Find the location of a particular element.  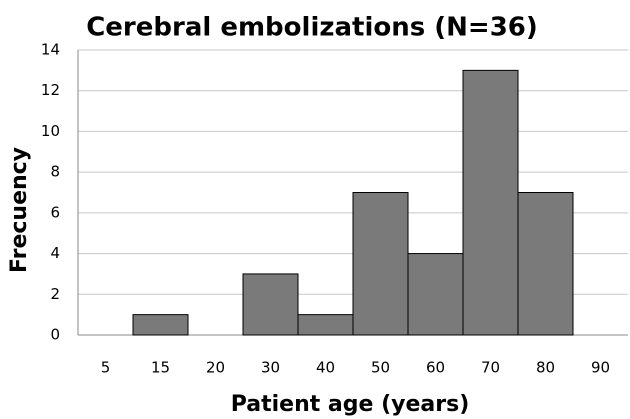

x-tick-label: 5 is located at coordinates (106, 368).